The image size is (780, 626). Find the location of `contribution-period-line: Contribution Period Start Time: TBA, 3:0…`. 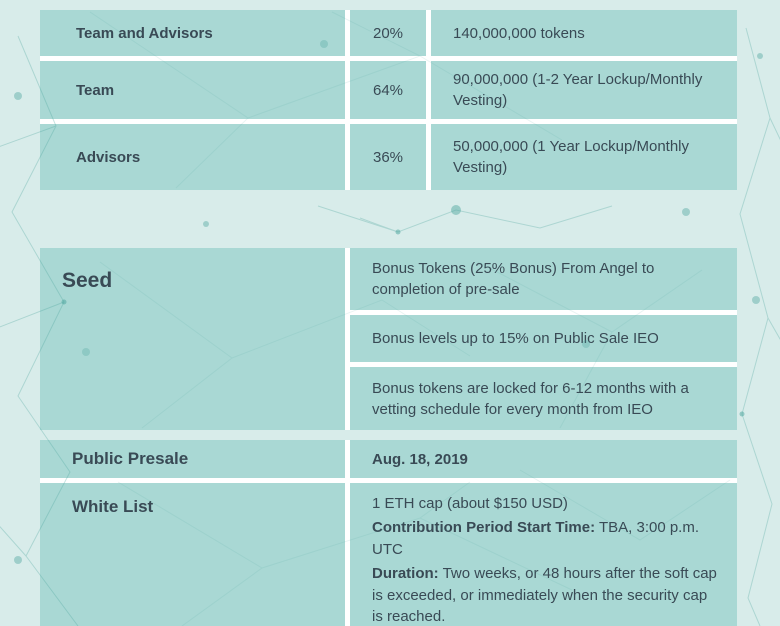

contribution-period-line: Contribution Period Start Time: TBA, 3:0… is located at coordinates (544, 538).